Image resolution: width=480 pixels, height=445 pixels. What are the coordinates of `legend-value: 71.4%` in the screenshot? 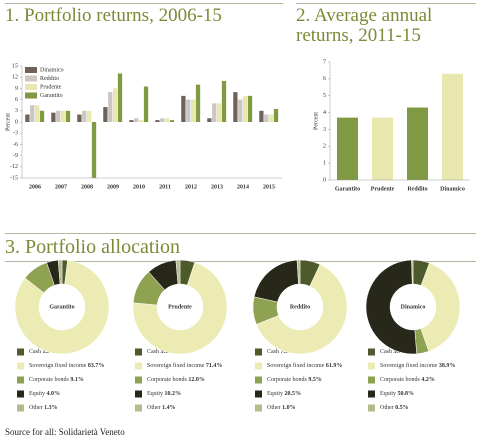 It's located at (214, 366).